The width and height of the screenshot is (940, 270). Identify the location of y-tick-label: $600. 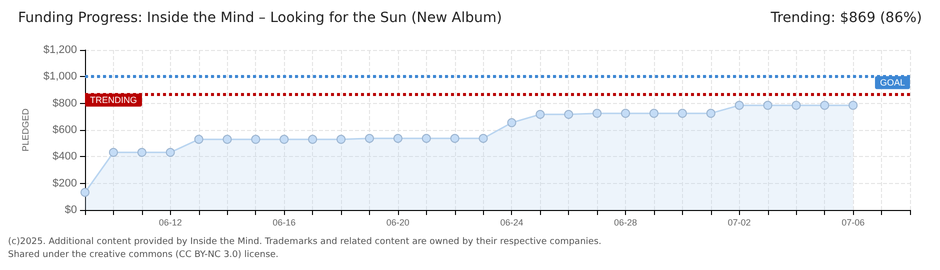
(64, 130).